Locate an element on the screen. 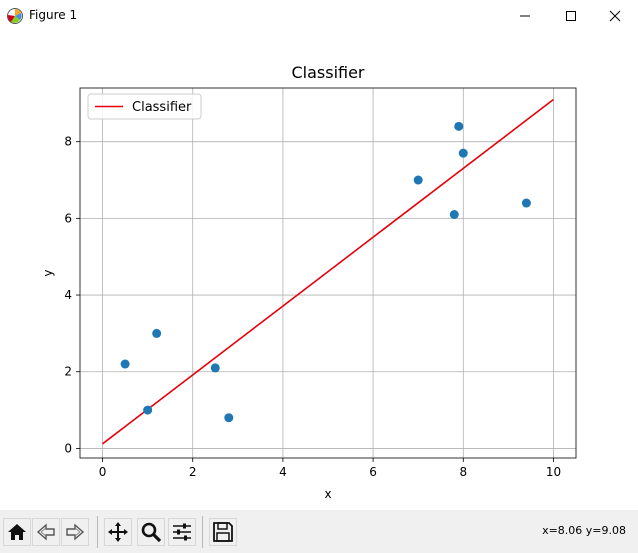 This screenshot has height=553, width=638. maximize-button is located at coordinates (571, 16).